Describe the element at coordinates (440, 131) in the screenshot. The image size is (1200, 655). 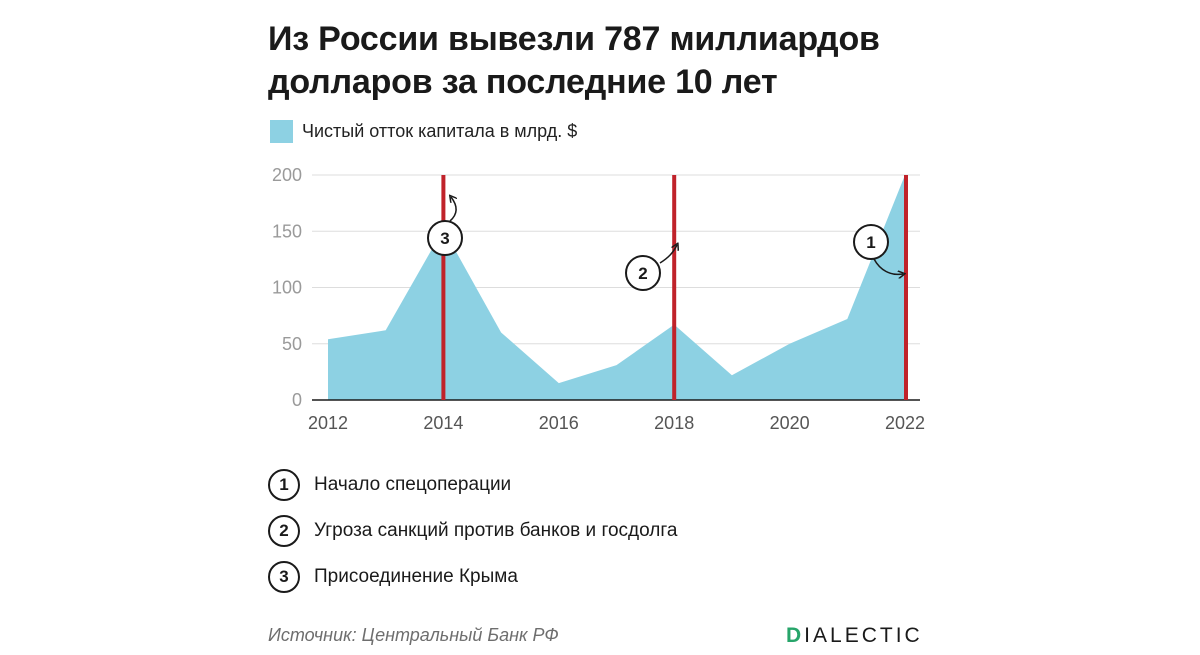
I see `legend-label: Чистый отток капитала в млрд. $` at that location.